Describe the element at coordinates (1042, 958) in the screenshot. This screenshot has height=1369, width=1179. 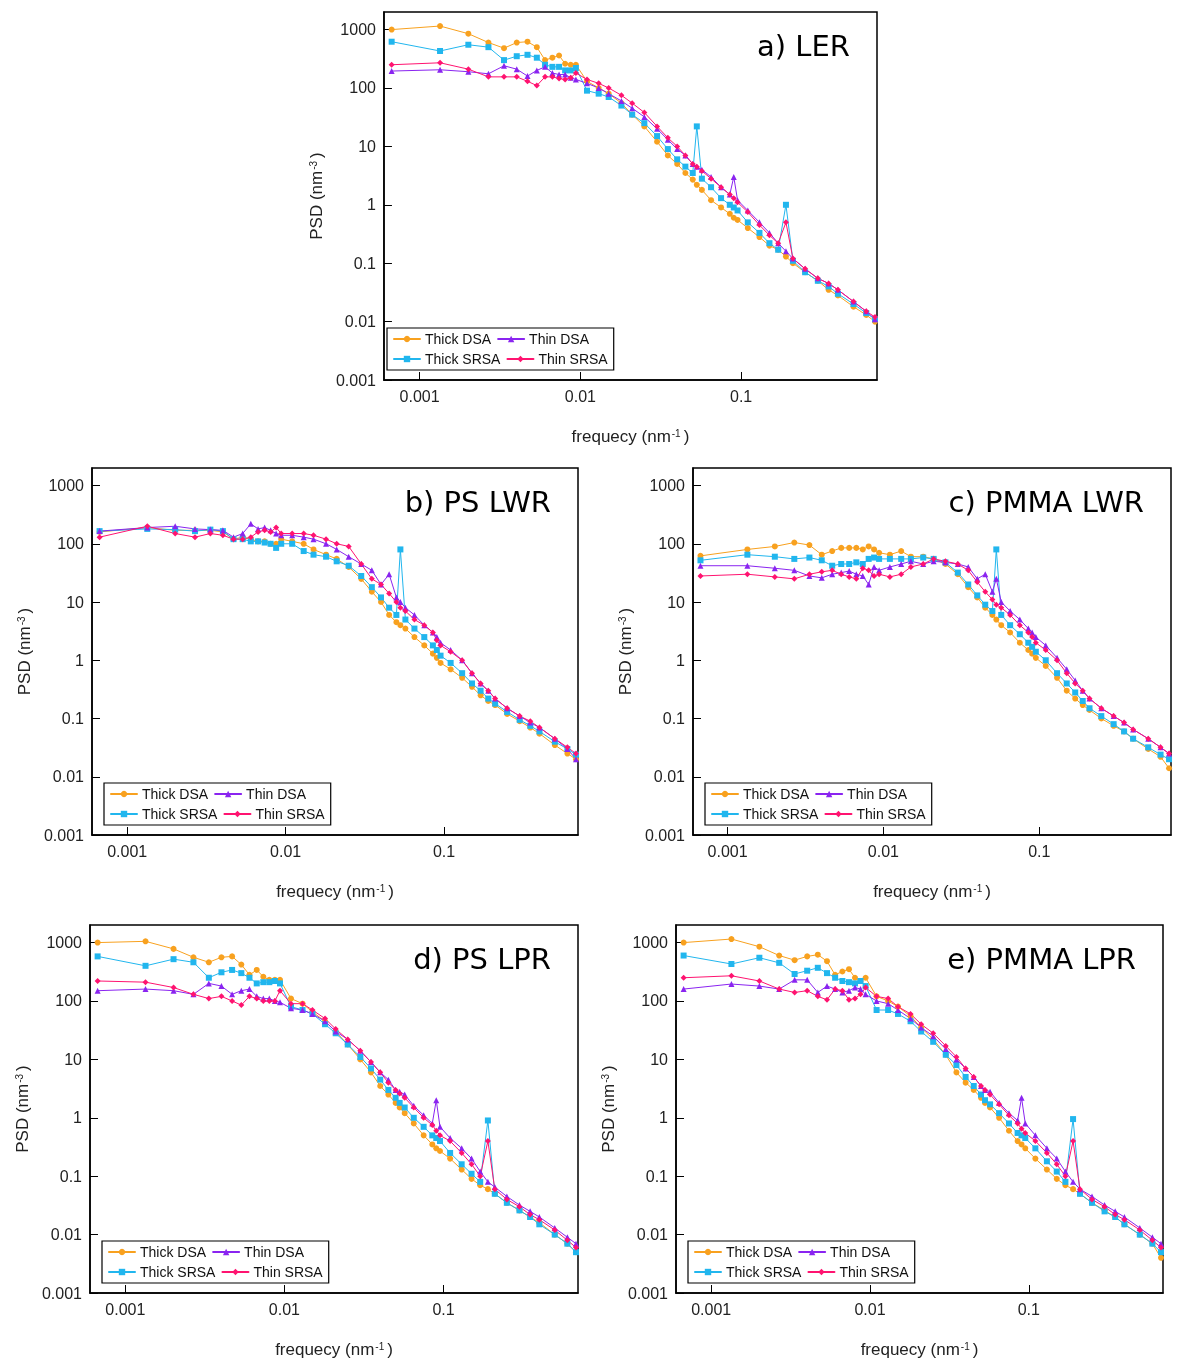
I see `text: e) PMMA LPR` at that location.